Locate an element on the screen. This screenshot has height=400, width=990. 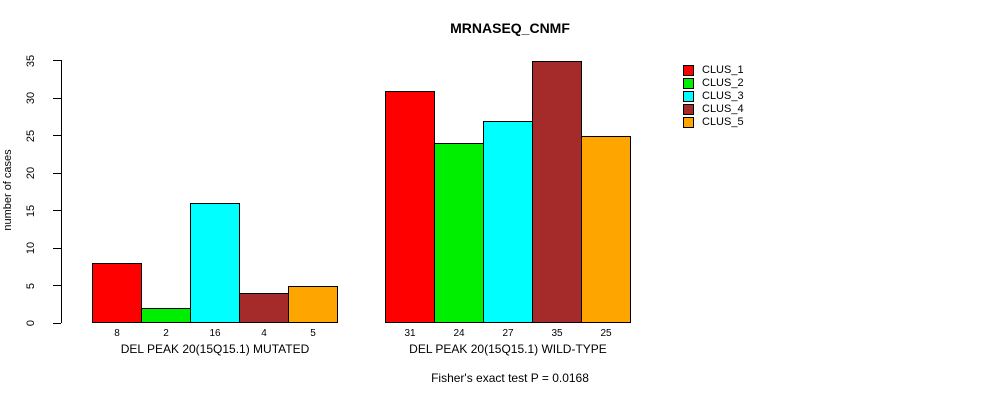
legend-item: CLUS_4 is located at coordinates (713, 109).